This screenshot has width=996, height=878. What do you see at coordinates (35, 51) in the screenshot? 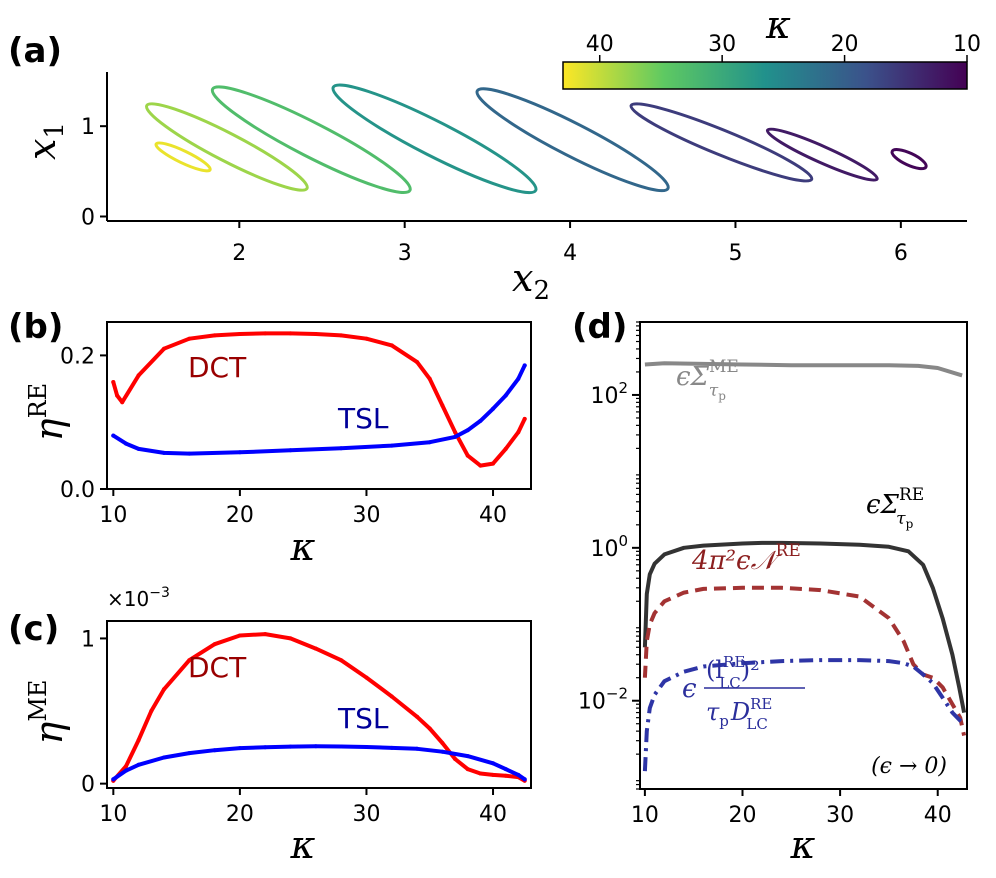
I see `panel-a-label: (a)` at bounding box center [35, 51].